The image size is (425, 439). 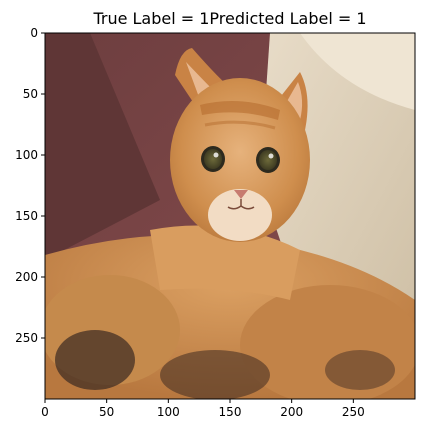 I want to click on x-tick-label: 150, so click(x=230, y=412).